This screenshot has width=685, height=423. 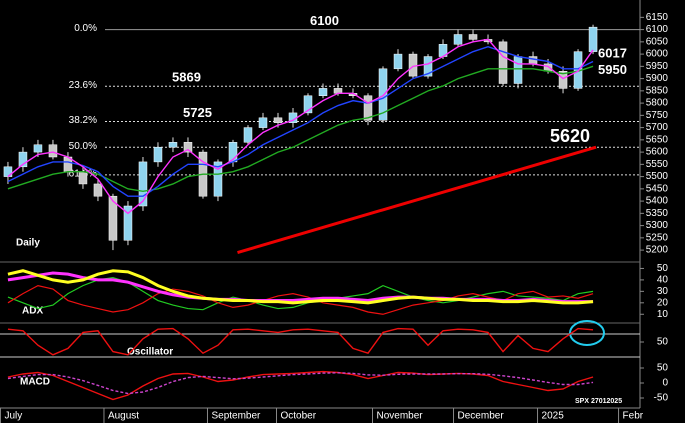 What do you see at coordinates (657, 66) in the screenshot?
I see `y-tick-label: 5950` at bounding box center [657, 66].